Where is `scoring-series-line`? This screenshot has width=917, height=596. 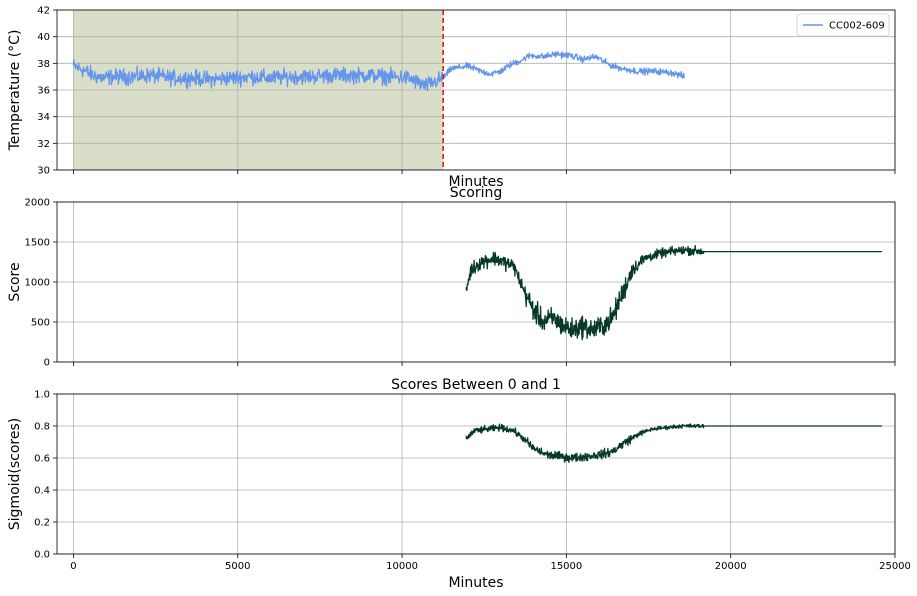 scoring-series-line is located at coordinates (674, 292).